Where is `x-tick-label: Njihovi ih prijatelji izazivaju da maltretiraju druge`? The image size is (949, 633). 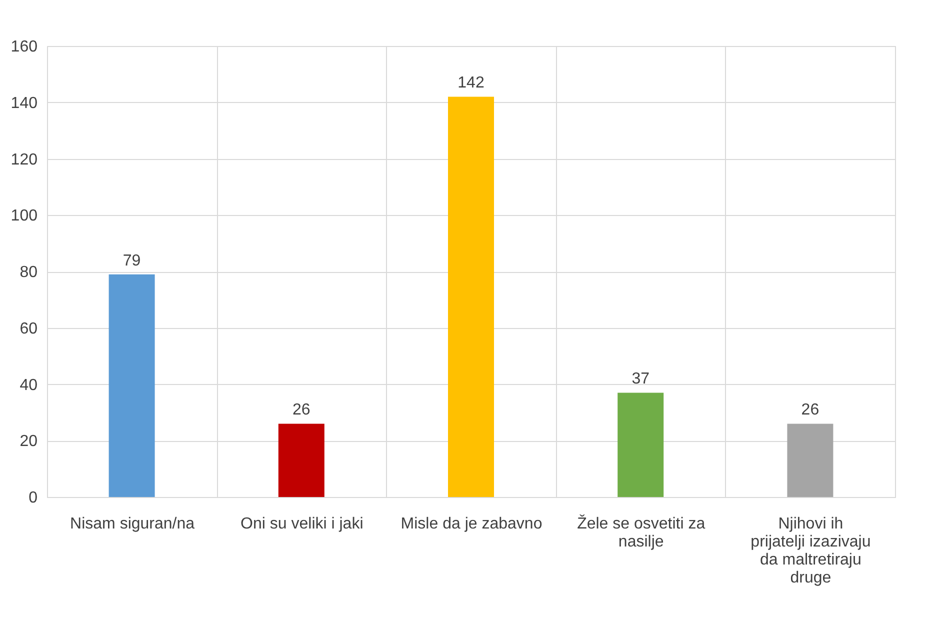 x-tick-label: Njihovi ih prijatelji izazivaju da maltretiraju druge is located at coordinates (810, 551).